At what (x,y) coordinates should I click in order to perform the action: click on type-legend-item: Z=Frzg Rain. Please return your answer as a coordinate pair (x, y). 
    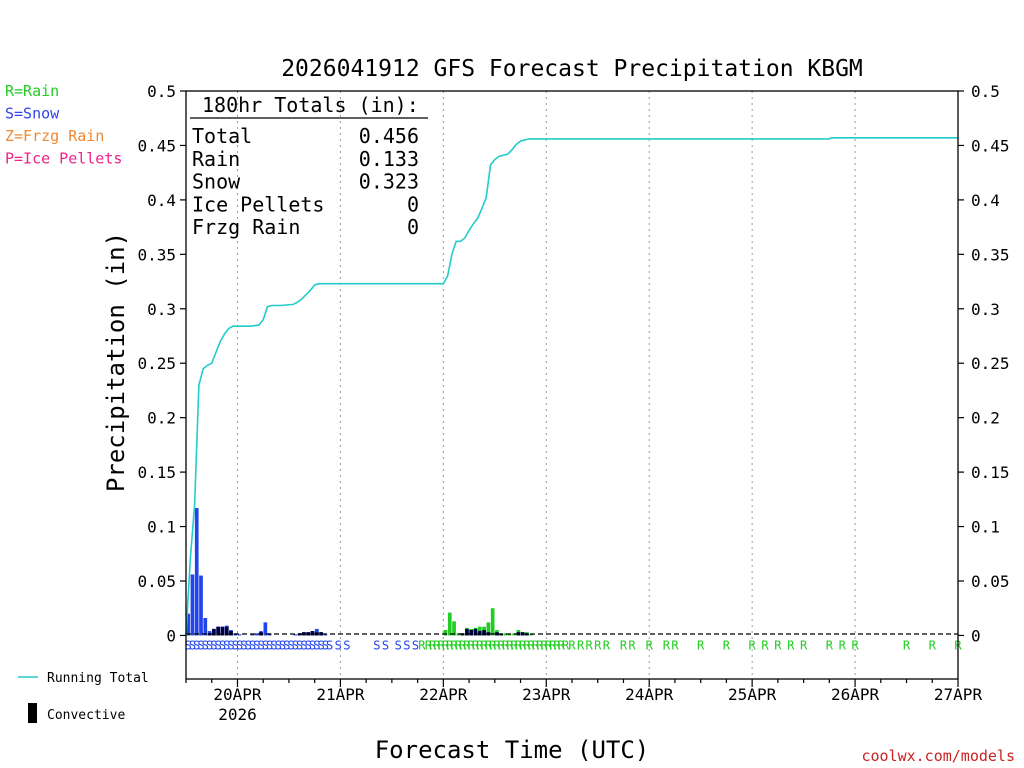
    Looking at the image, I should click on (54, 136).